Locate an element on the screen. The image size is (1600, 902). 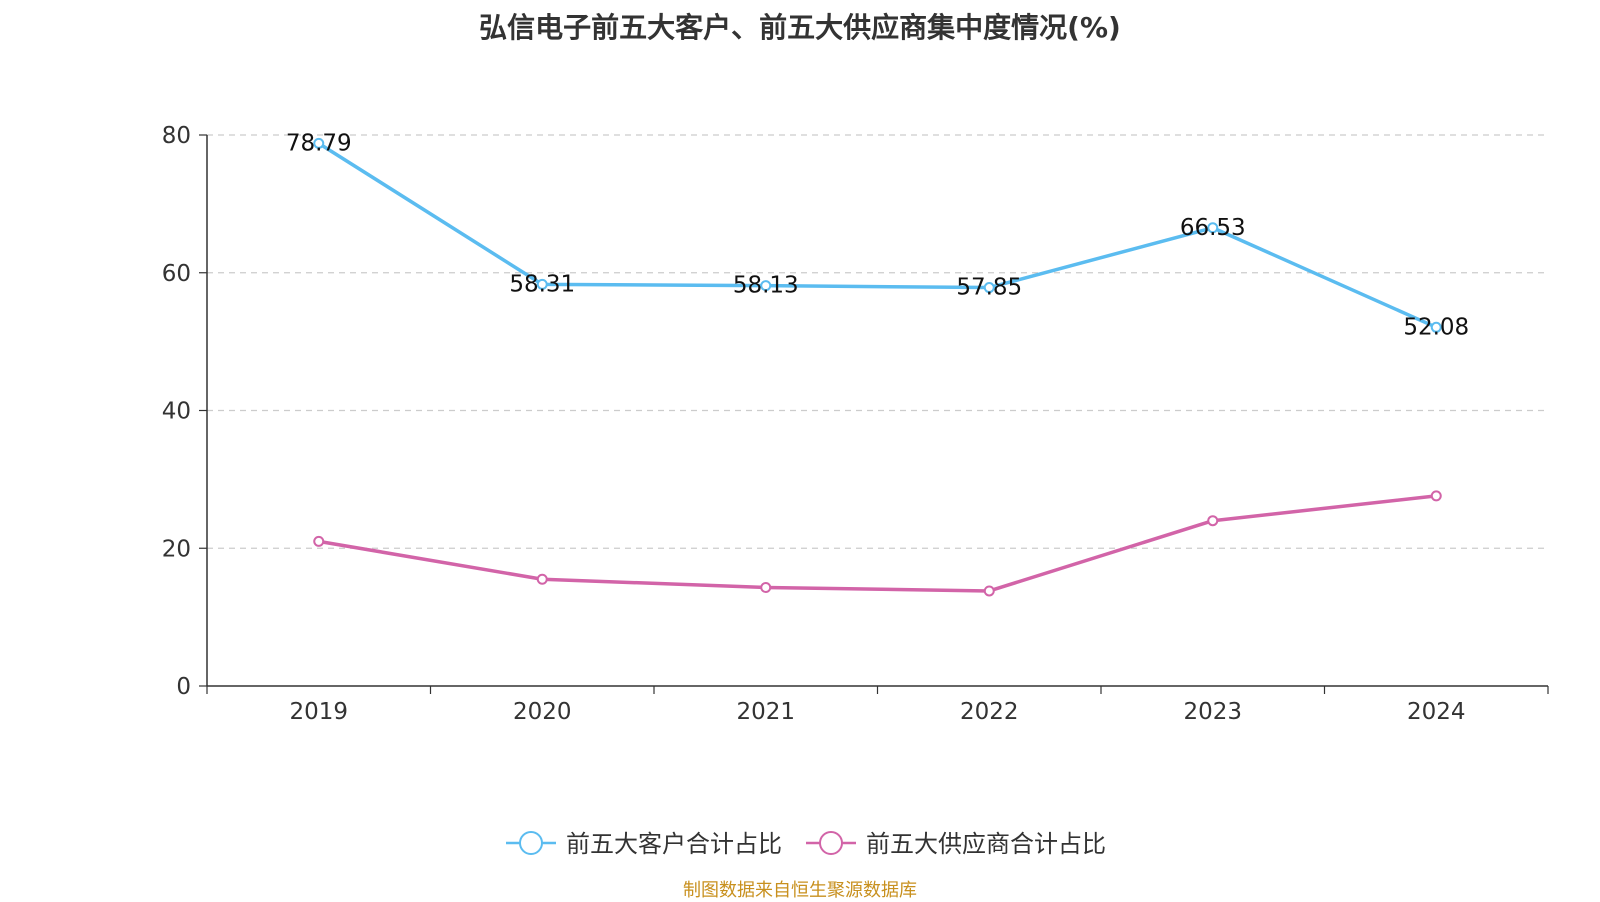
x-tick-label: 2024 is located at coordinates (1436, 712).